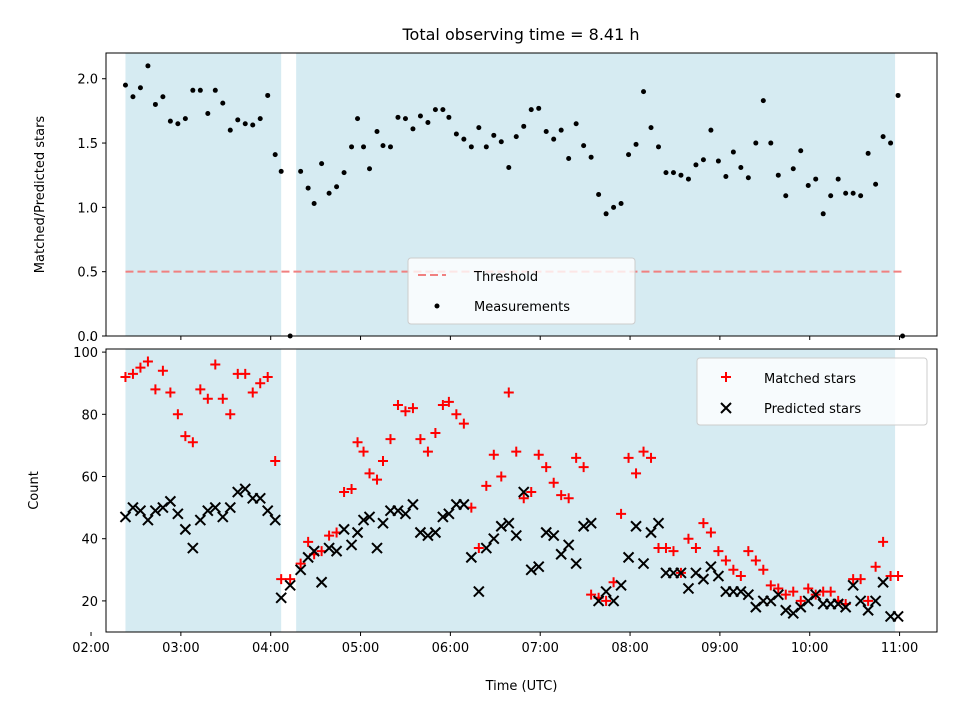  I want to click on y-tick-label: 100, so click(85, 353).